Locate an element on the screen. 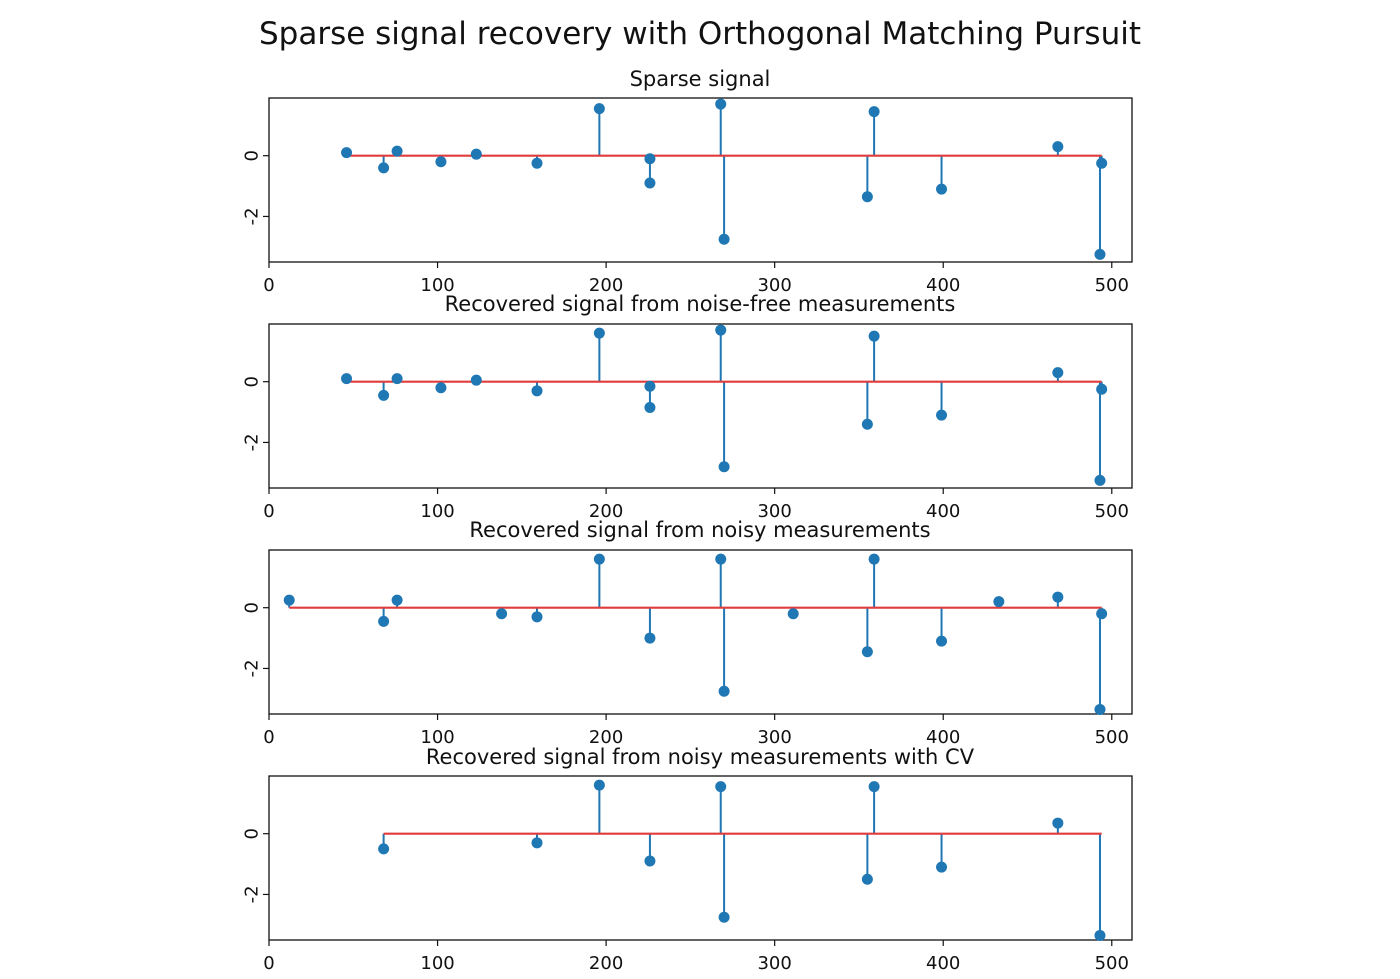  subplot-sparse-signal: Sparse signal 0 100 200 300 400 500 0 -2 is located at coordinates (687, 181).